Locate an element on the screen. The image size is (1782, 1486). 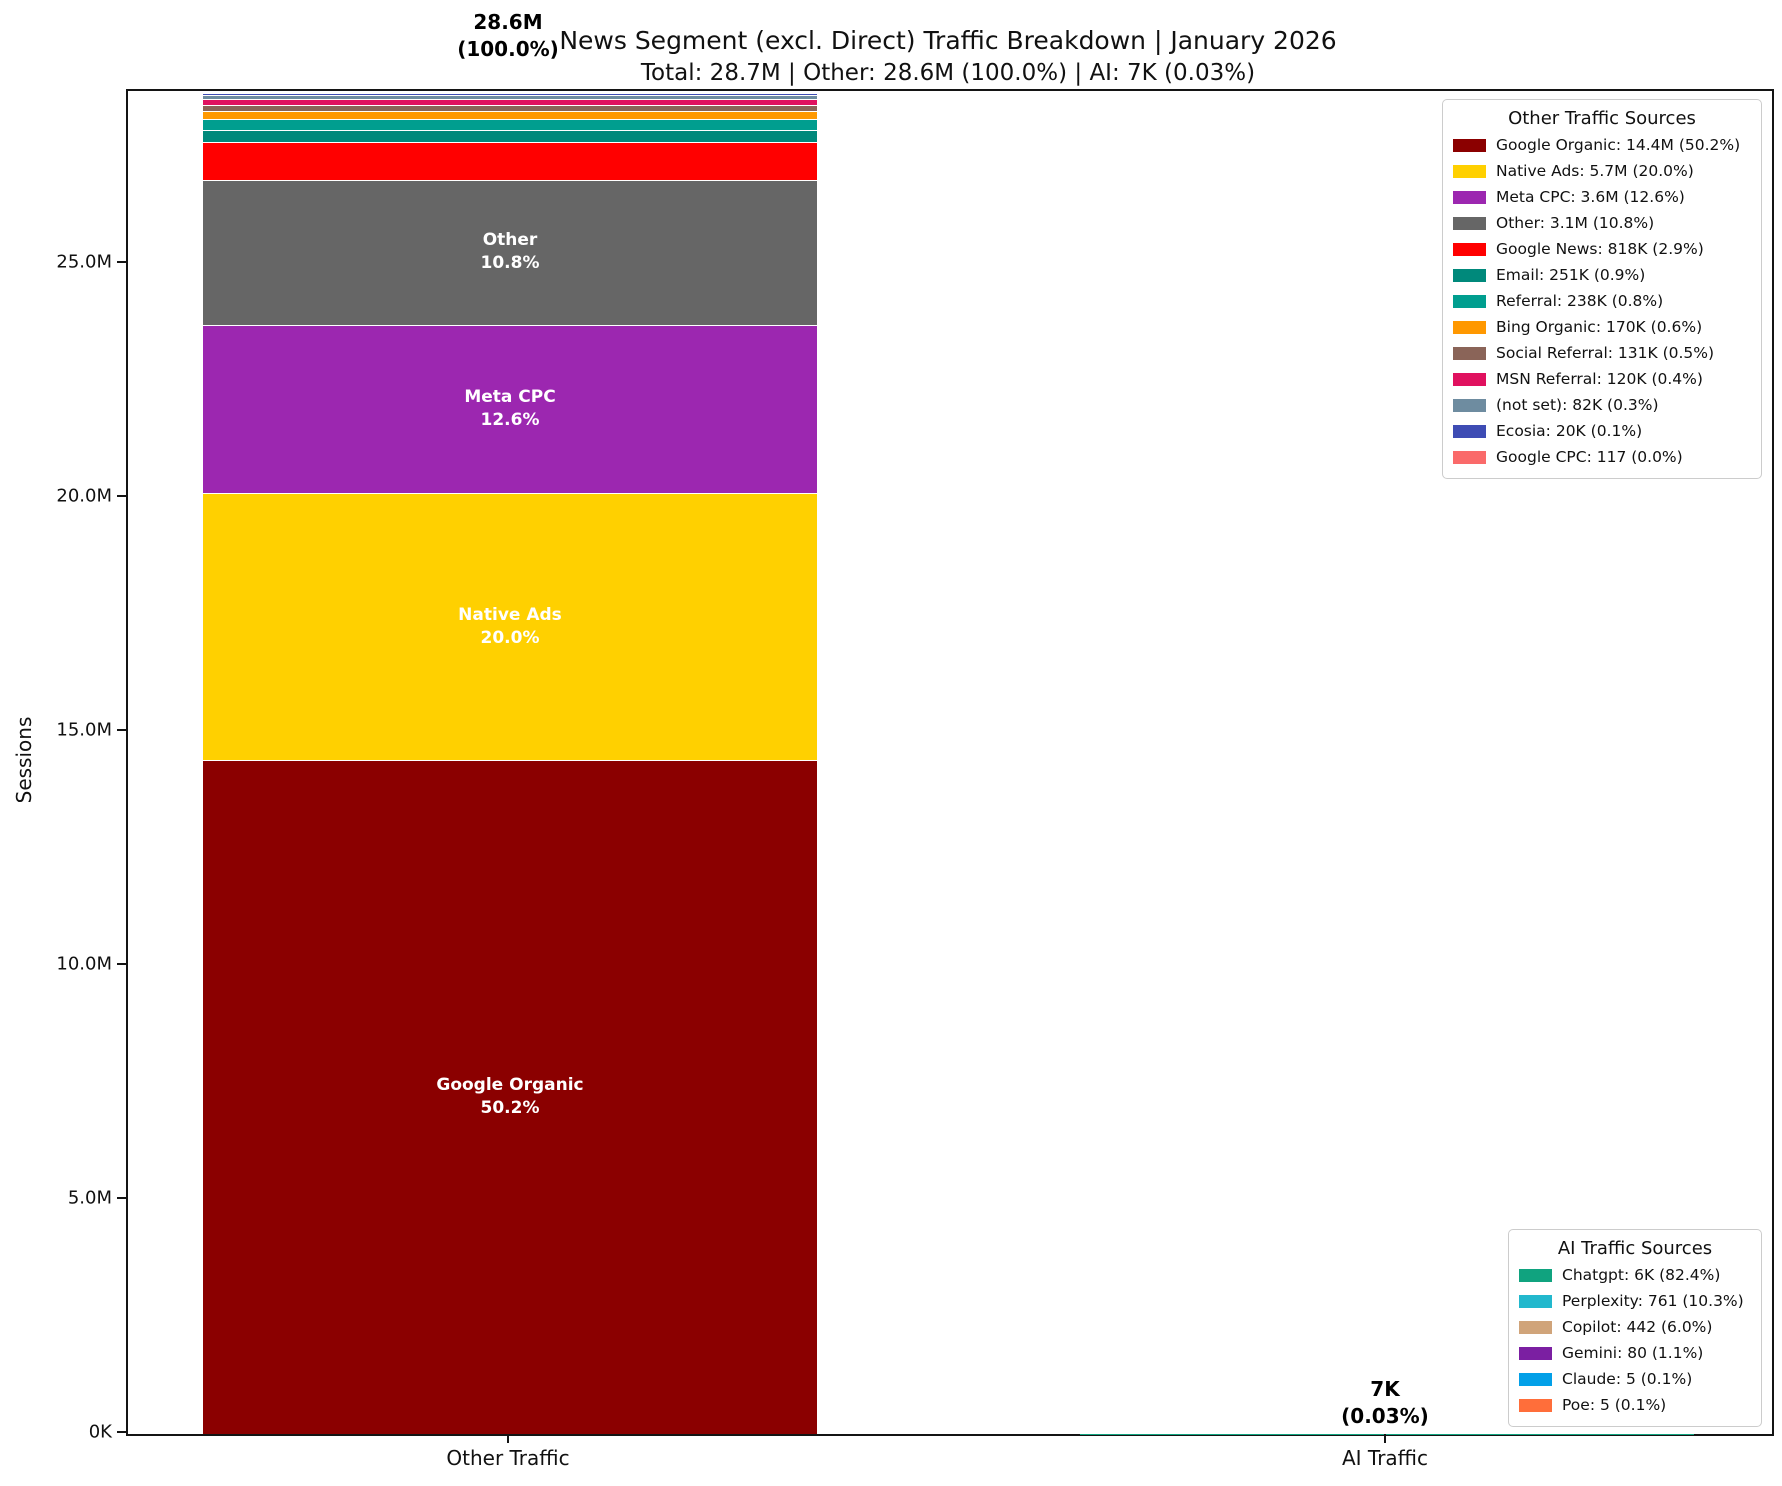
legend-item: Google News: 818K (2.9%) is located at coordinates (1602, 249).